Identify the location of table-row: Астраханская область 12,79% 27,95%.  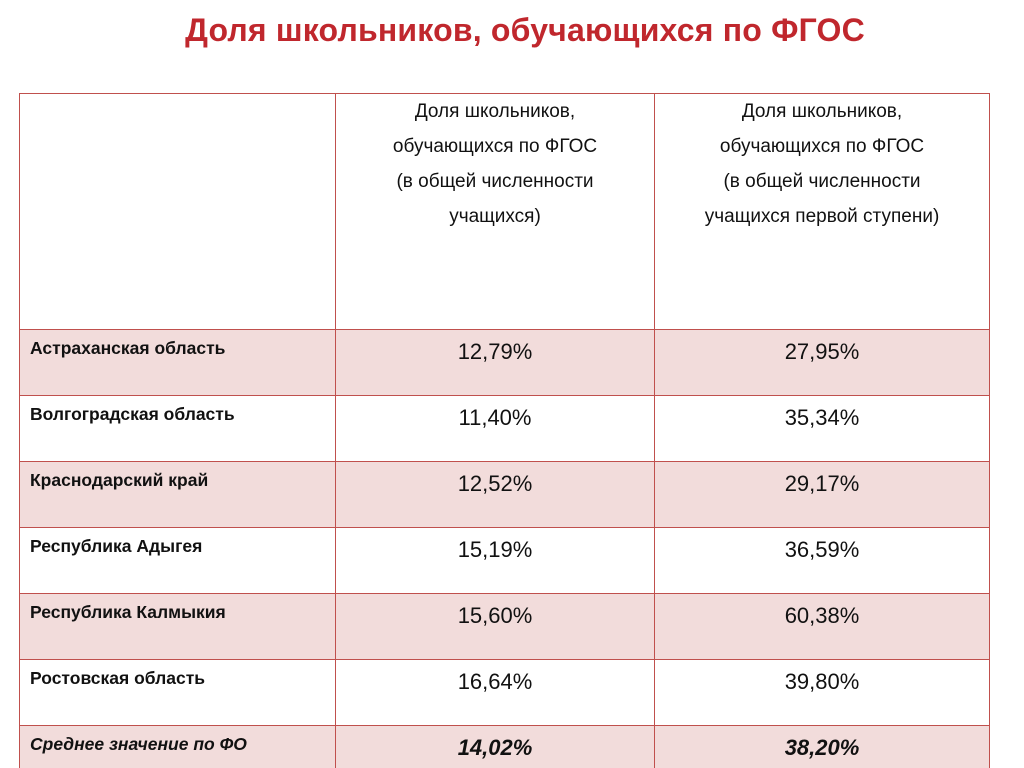
(504, 362).